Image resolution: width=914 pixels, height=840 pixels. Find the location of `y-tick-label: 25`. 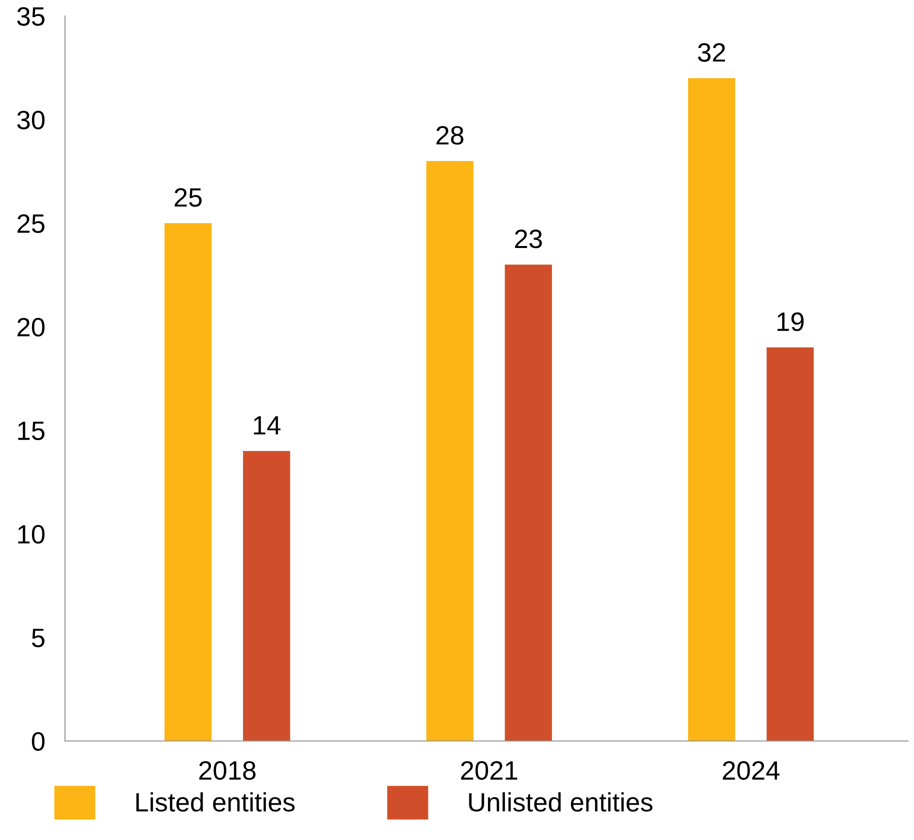

y-tick-label: 25 is located at coordinates (31, 223).